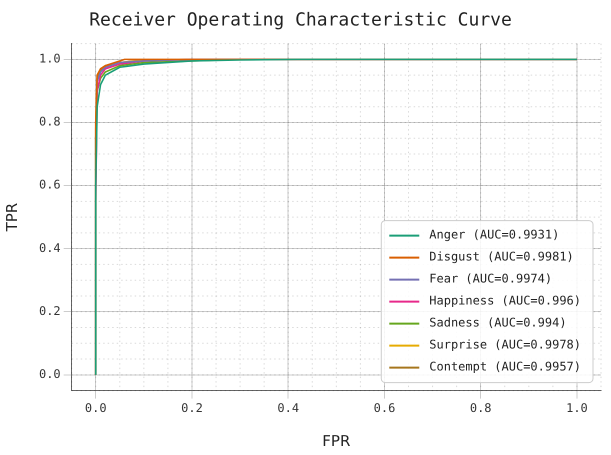 This screenshot has width=611, height=455. I want to click on legend-label: Happiness (AUC=0.996), so click(505, 301).